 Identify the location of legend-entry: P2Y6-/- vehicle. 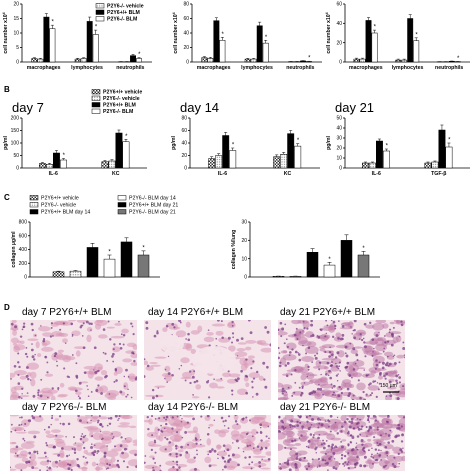
(121, 99).